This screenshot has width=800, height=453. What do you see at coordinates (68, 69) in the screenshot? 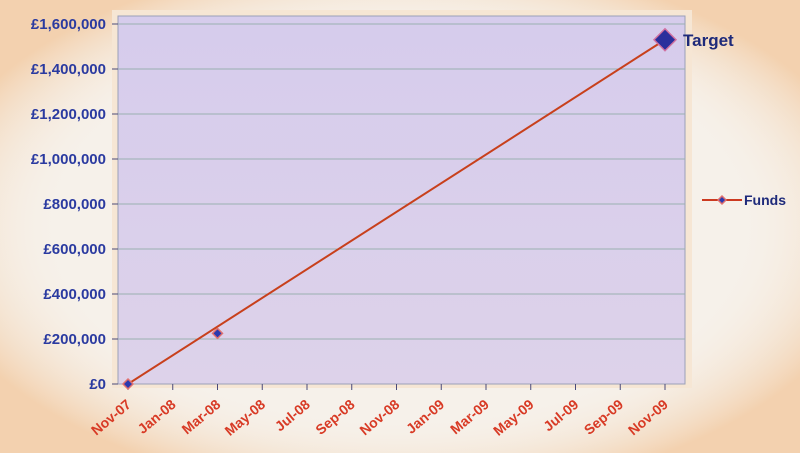
I see `y-tick-label: £1,400,000` at bounding box center [68, 69].